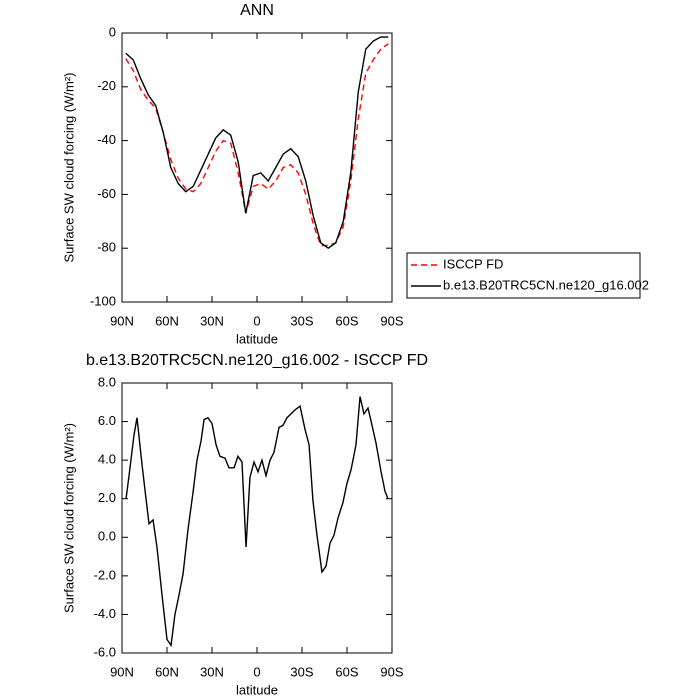 This screenshot has width=700, height=700. What do you see at coordinates (105, 574) in the screenshot?
I see `y-tick-label: -2.0` at bounding box center [105, 574].